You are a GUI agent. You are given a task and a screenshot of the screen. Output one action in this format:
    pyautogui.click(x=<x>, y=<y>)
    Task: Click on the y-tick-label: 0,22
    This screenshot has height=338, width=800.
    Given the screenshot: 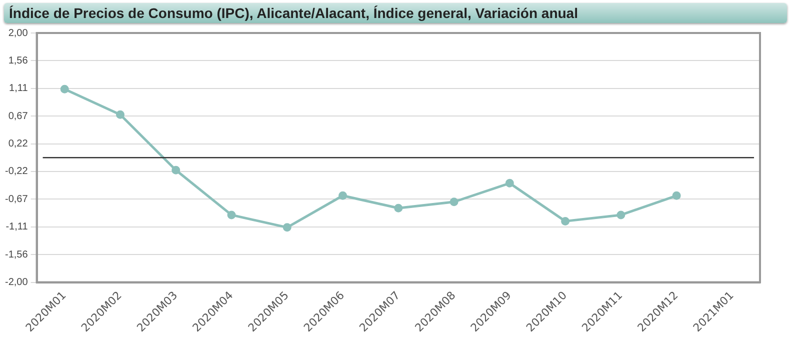 What is the action you would take?
    pyautogui.click(x=18, y=144)
    